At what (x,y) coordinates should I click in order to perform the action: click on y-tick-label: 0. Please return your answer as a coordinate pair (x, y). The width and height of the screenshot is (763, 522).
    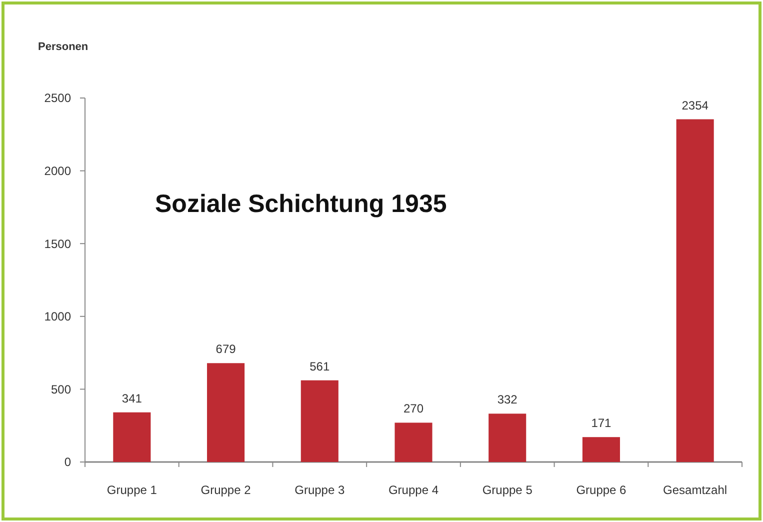
    Looking at the image, I should click on (68, 462).